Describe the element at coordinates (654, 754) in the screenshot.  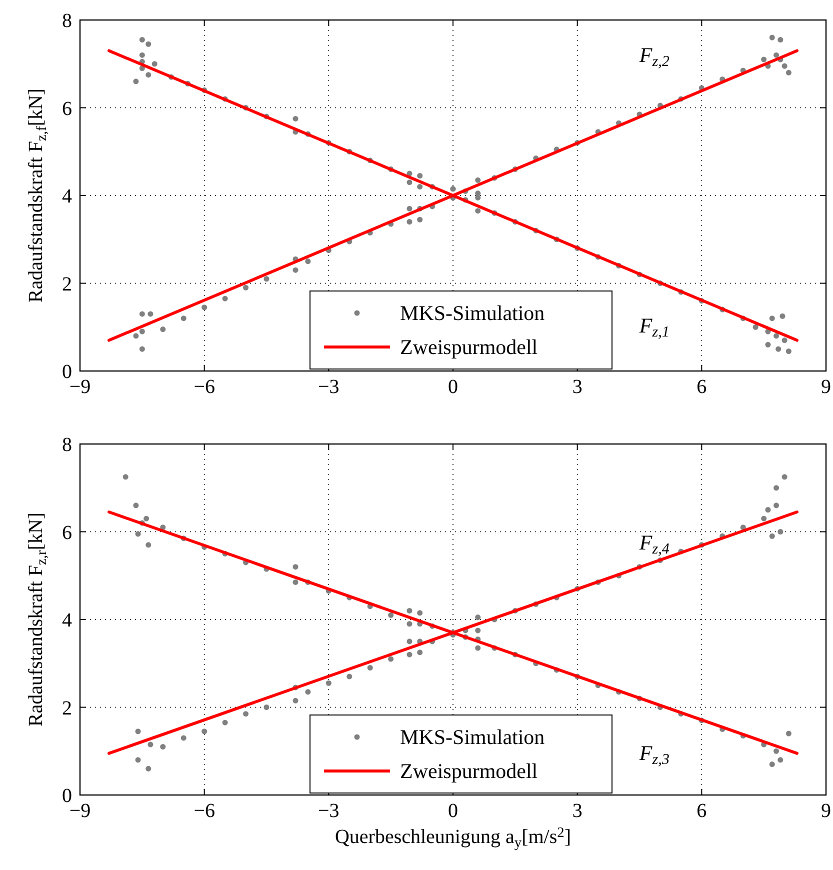
I see `annotation: F$_{z,3}$` at that location.